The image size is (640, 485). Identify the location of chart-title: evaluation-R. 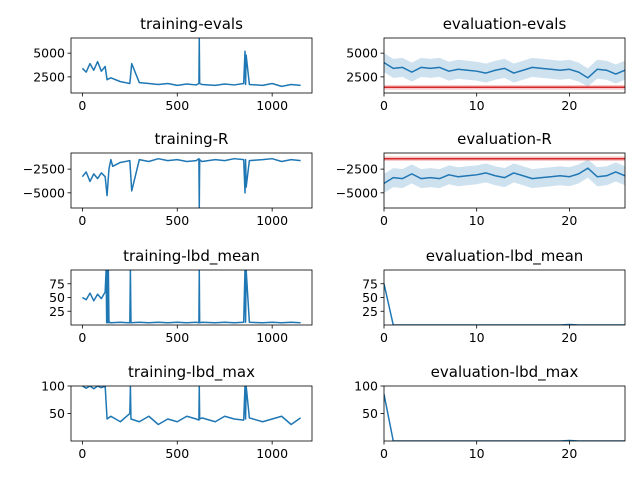
(504, 139).